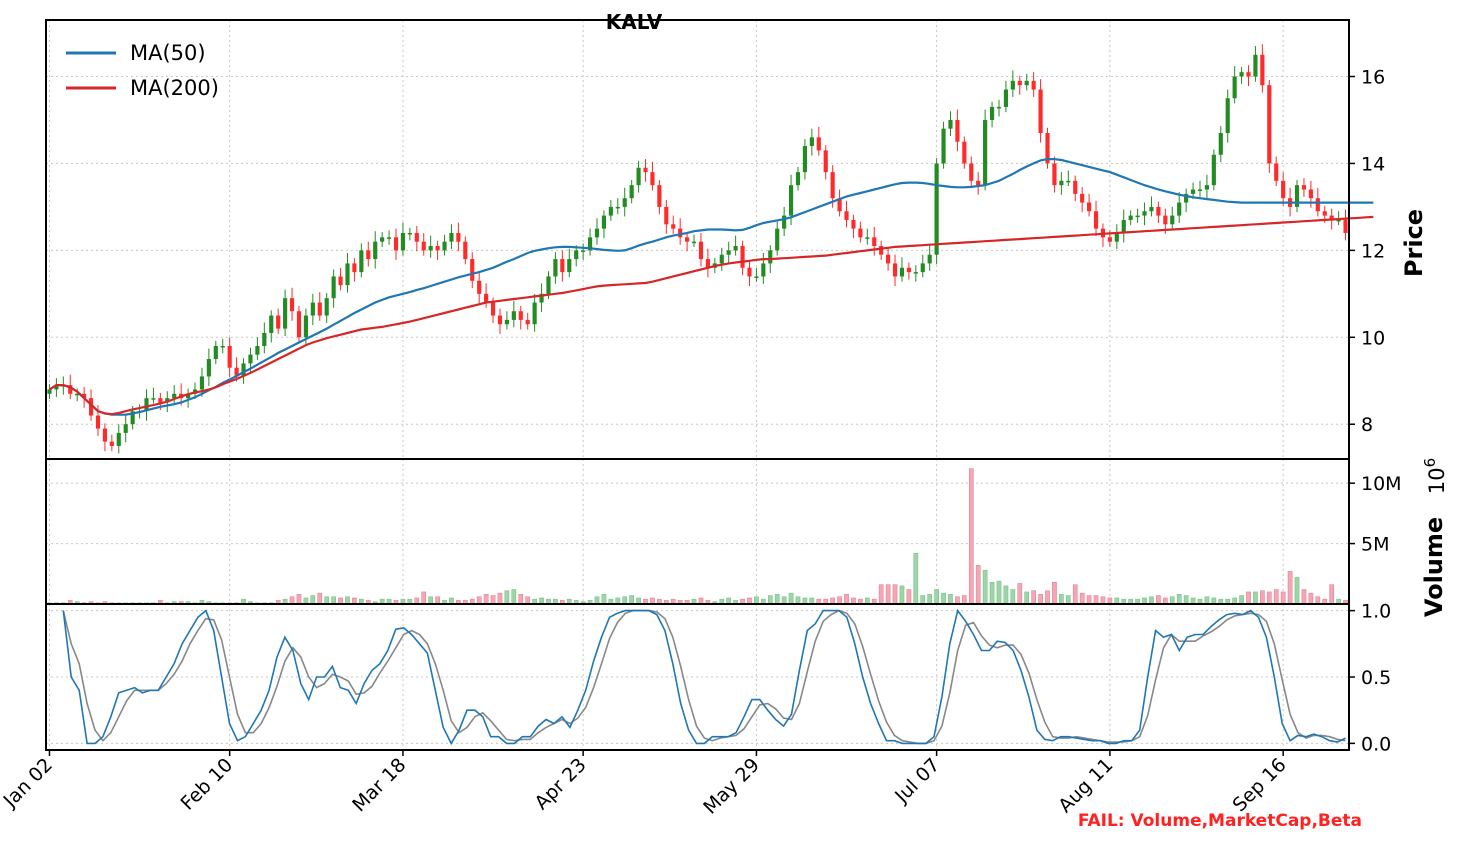  What do you see at coordinates (561, 784) in the screenshot?
I see `x-tick-label: Apr 23` at bounding box center [561, 784].